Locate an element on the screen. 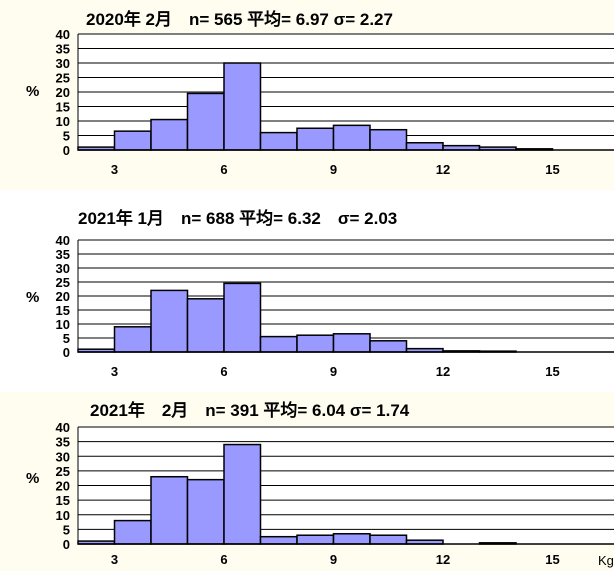  chart-title: 2020年 2月 n= 565 平均= 6.97 σ= 2.27 is located at coordinates (239, 19).